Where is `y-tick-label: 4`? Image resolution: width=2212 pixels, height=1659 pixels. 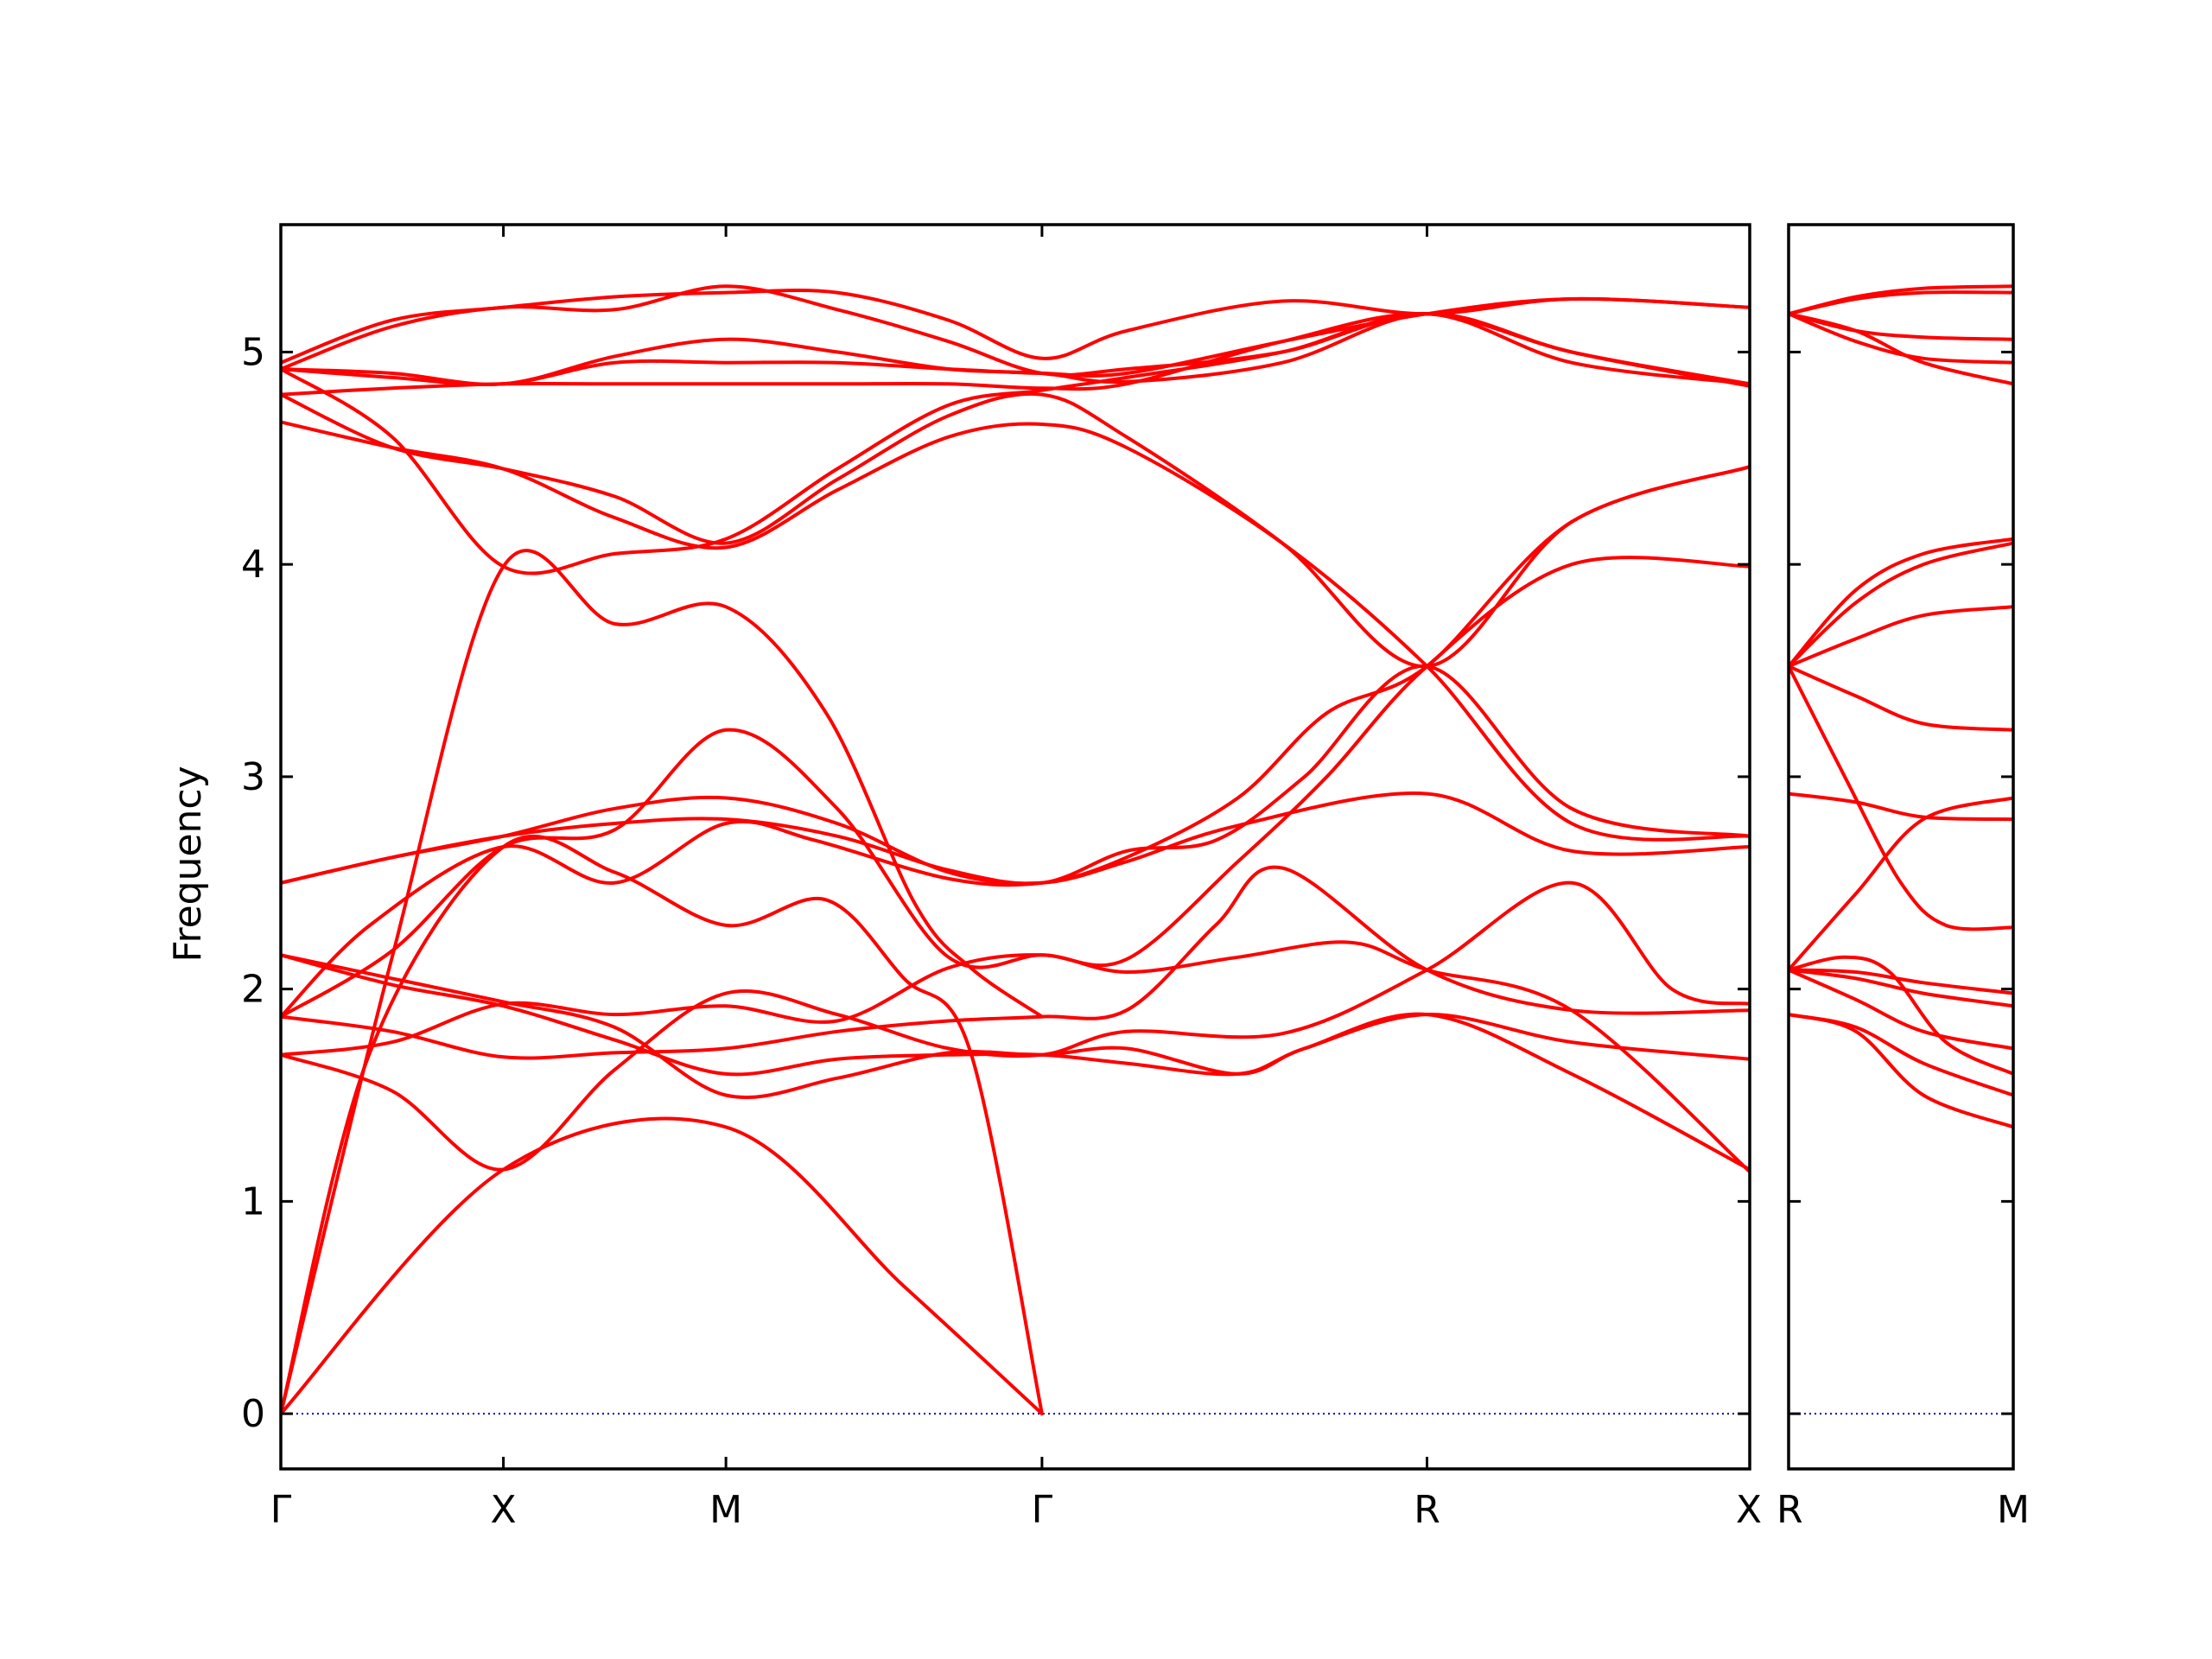
y-tick-label: 4 is located at coordinates (253, 565).